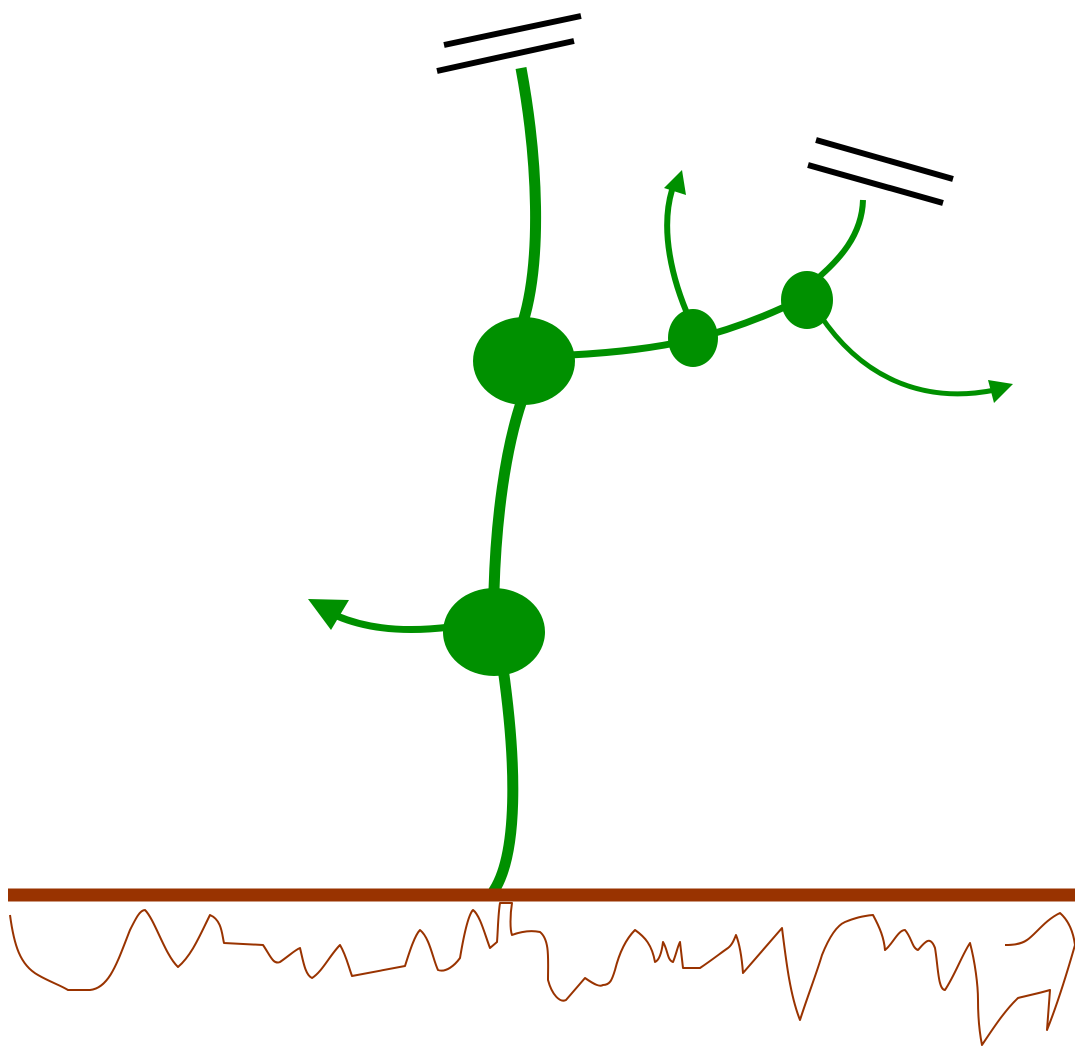 The height and width of the screenshot is (1052, 1075). I want to click on top-cap-icon, so click(509, 43).